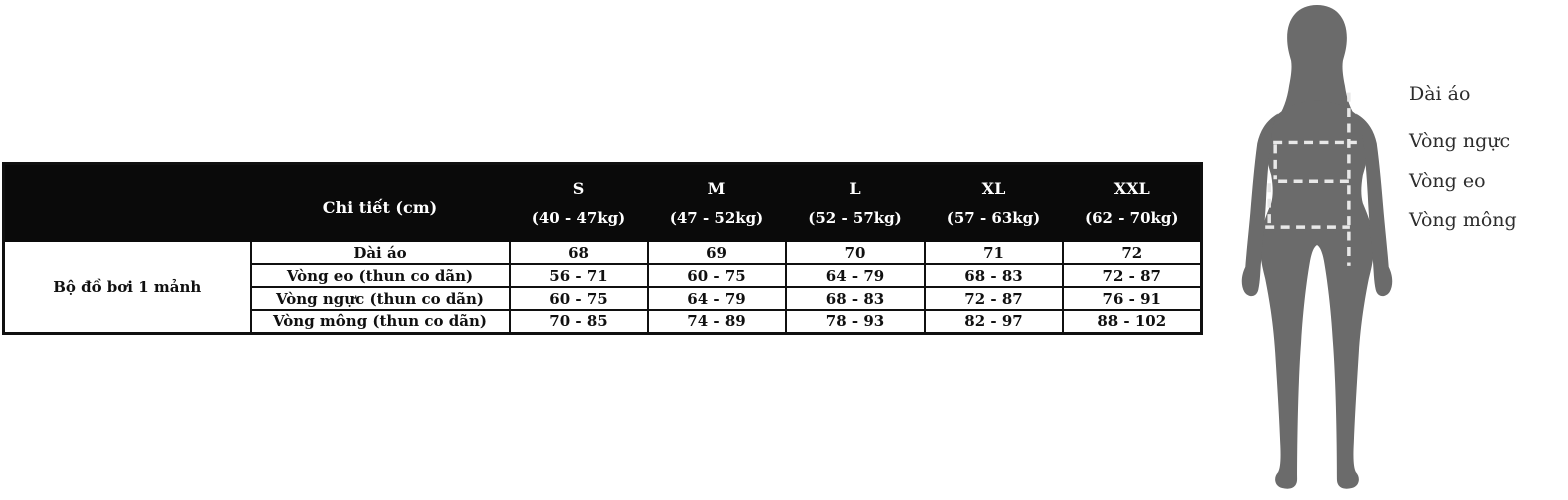  I want to click on header-size-cell-m: M (47 - 52kg), so click(716, 202).